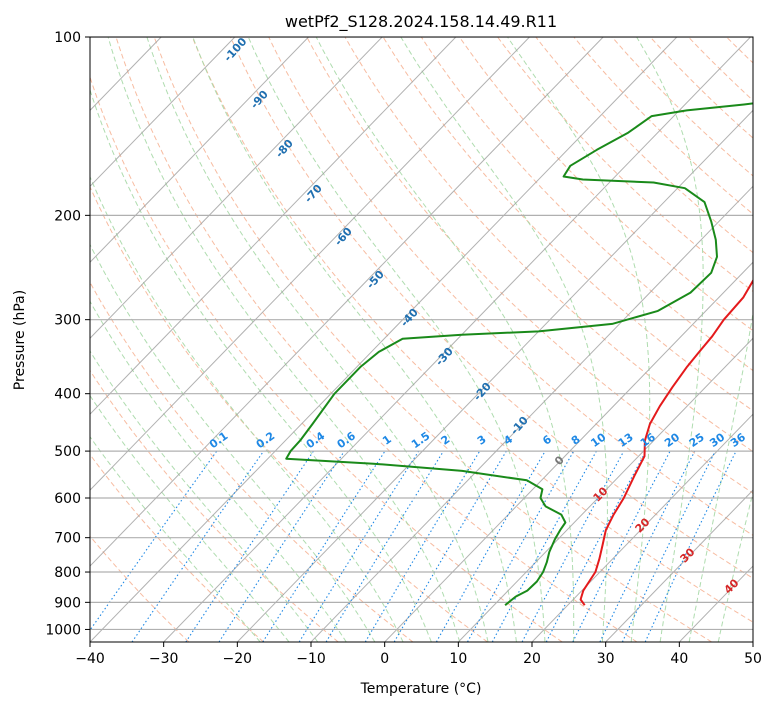 The width and height of the screenshot is (775, 708). Describe the element at coordinates (67, 216) in the screenshot. I see `y-tick-label: 200` at that location.